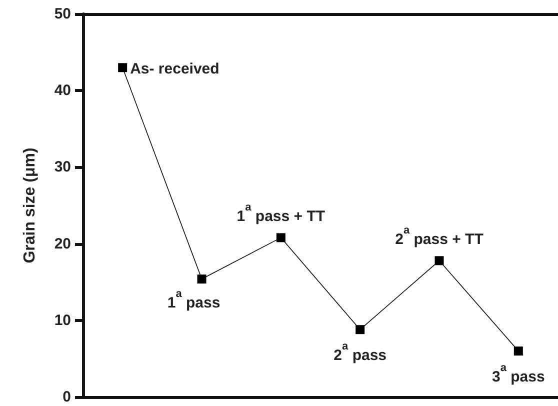 The width and height of the screenshot is (558, 406). Describe the element at coordinates (30, 206) in the screenshot. I see `y-axis-title: Grain size (μm)` at that location.